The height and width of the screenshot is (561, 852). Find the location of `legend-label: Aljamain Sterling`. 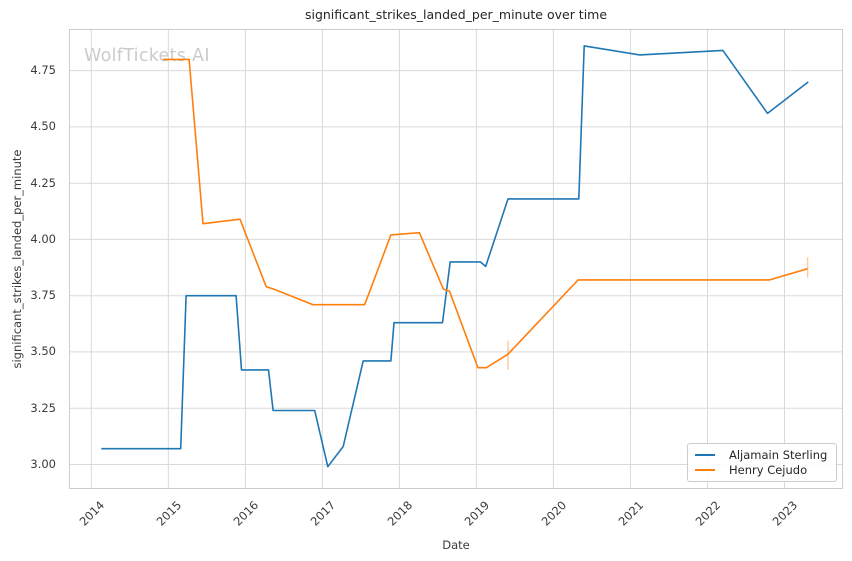

legend-label: Aljamain Sterling is located at coordinates (778, 454).